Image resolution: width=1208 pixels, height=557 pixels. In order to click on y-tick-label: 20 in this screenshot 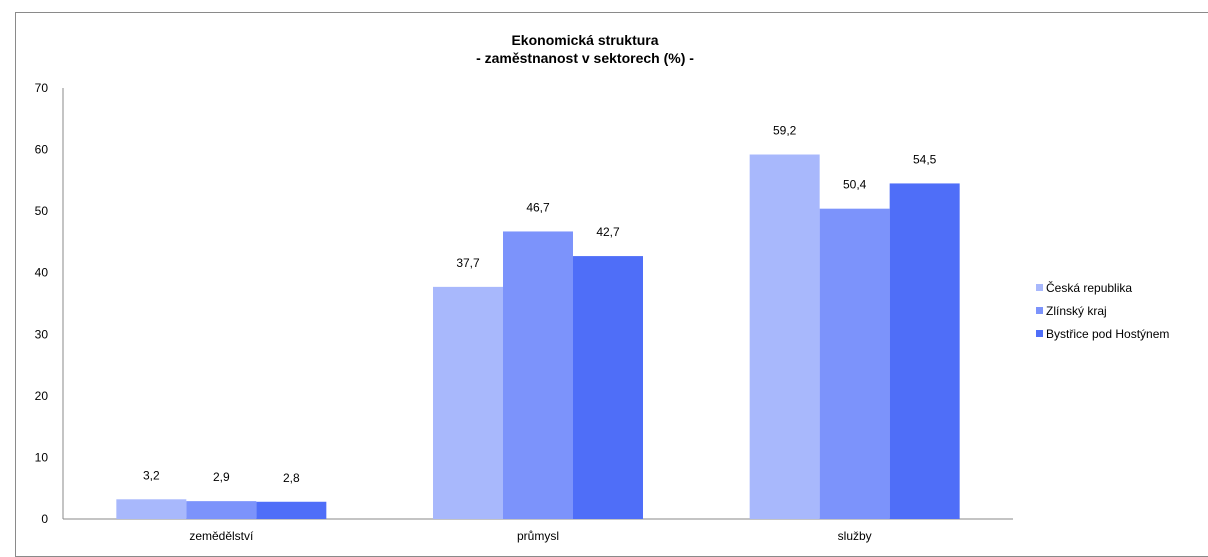, I will do `click(42, 396)`.